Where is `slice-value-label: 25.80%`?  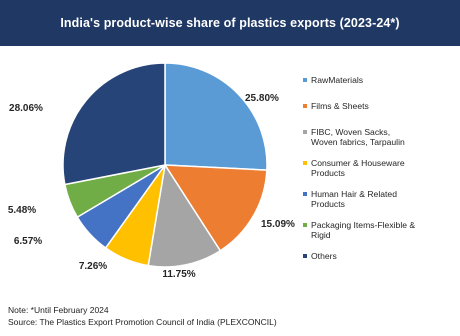 slice-value-label: 25.80% is located at coordinates (262, 98).